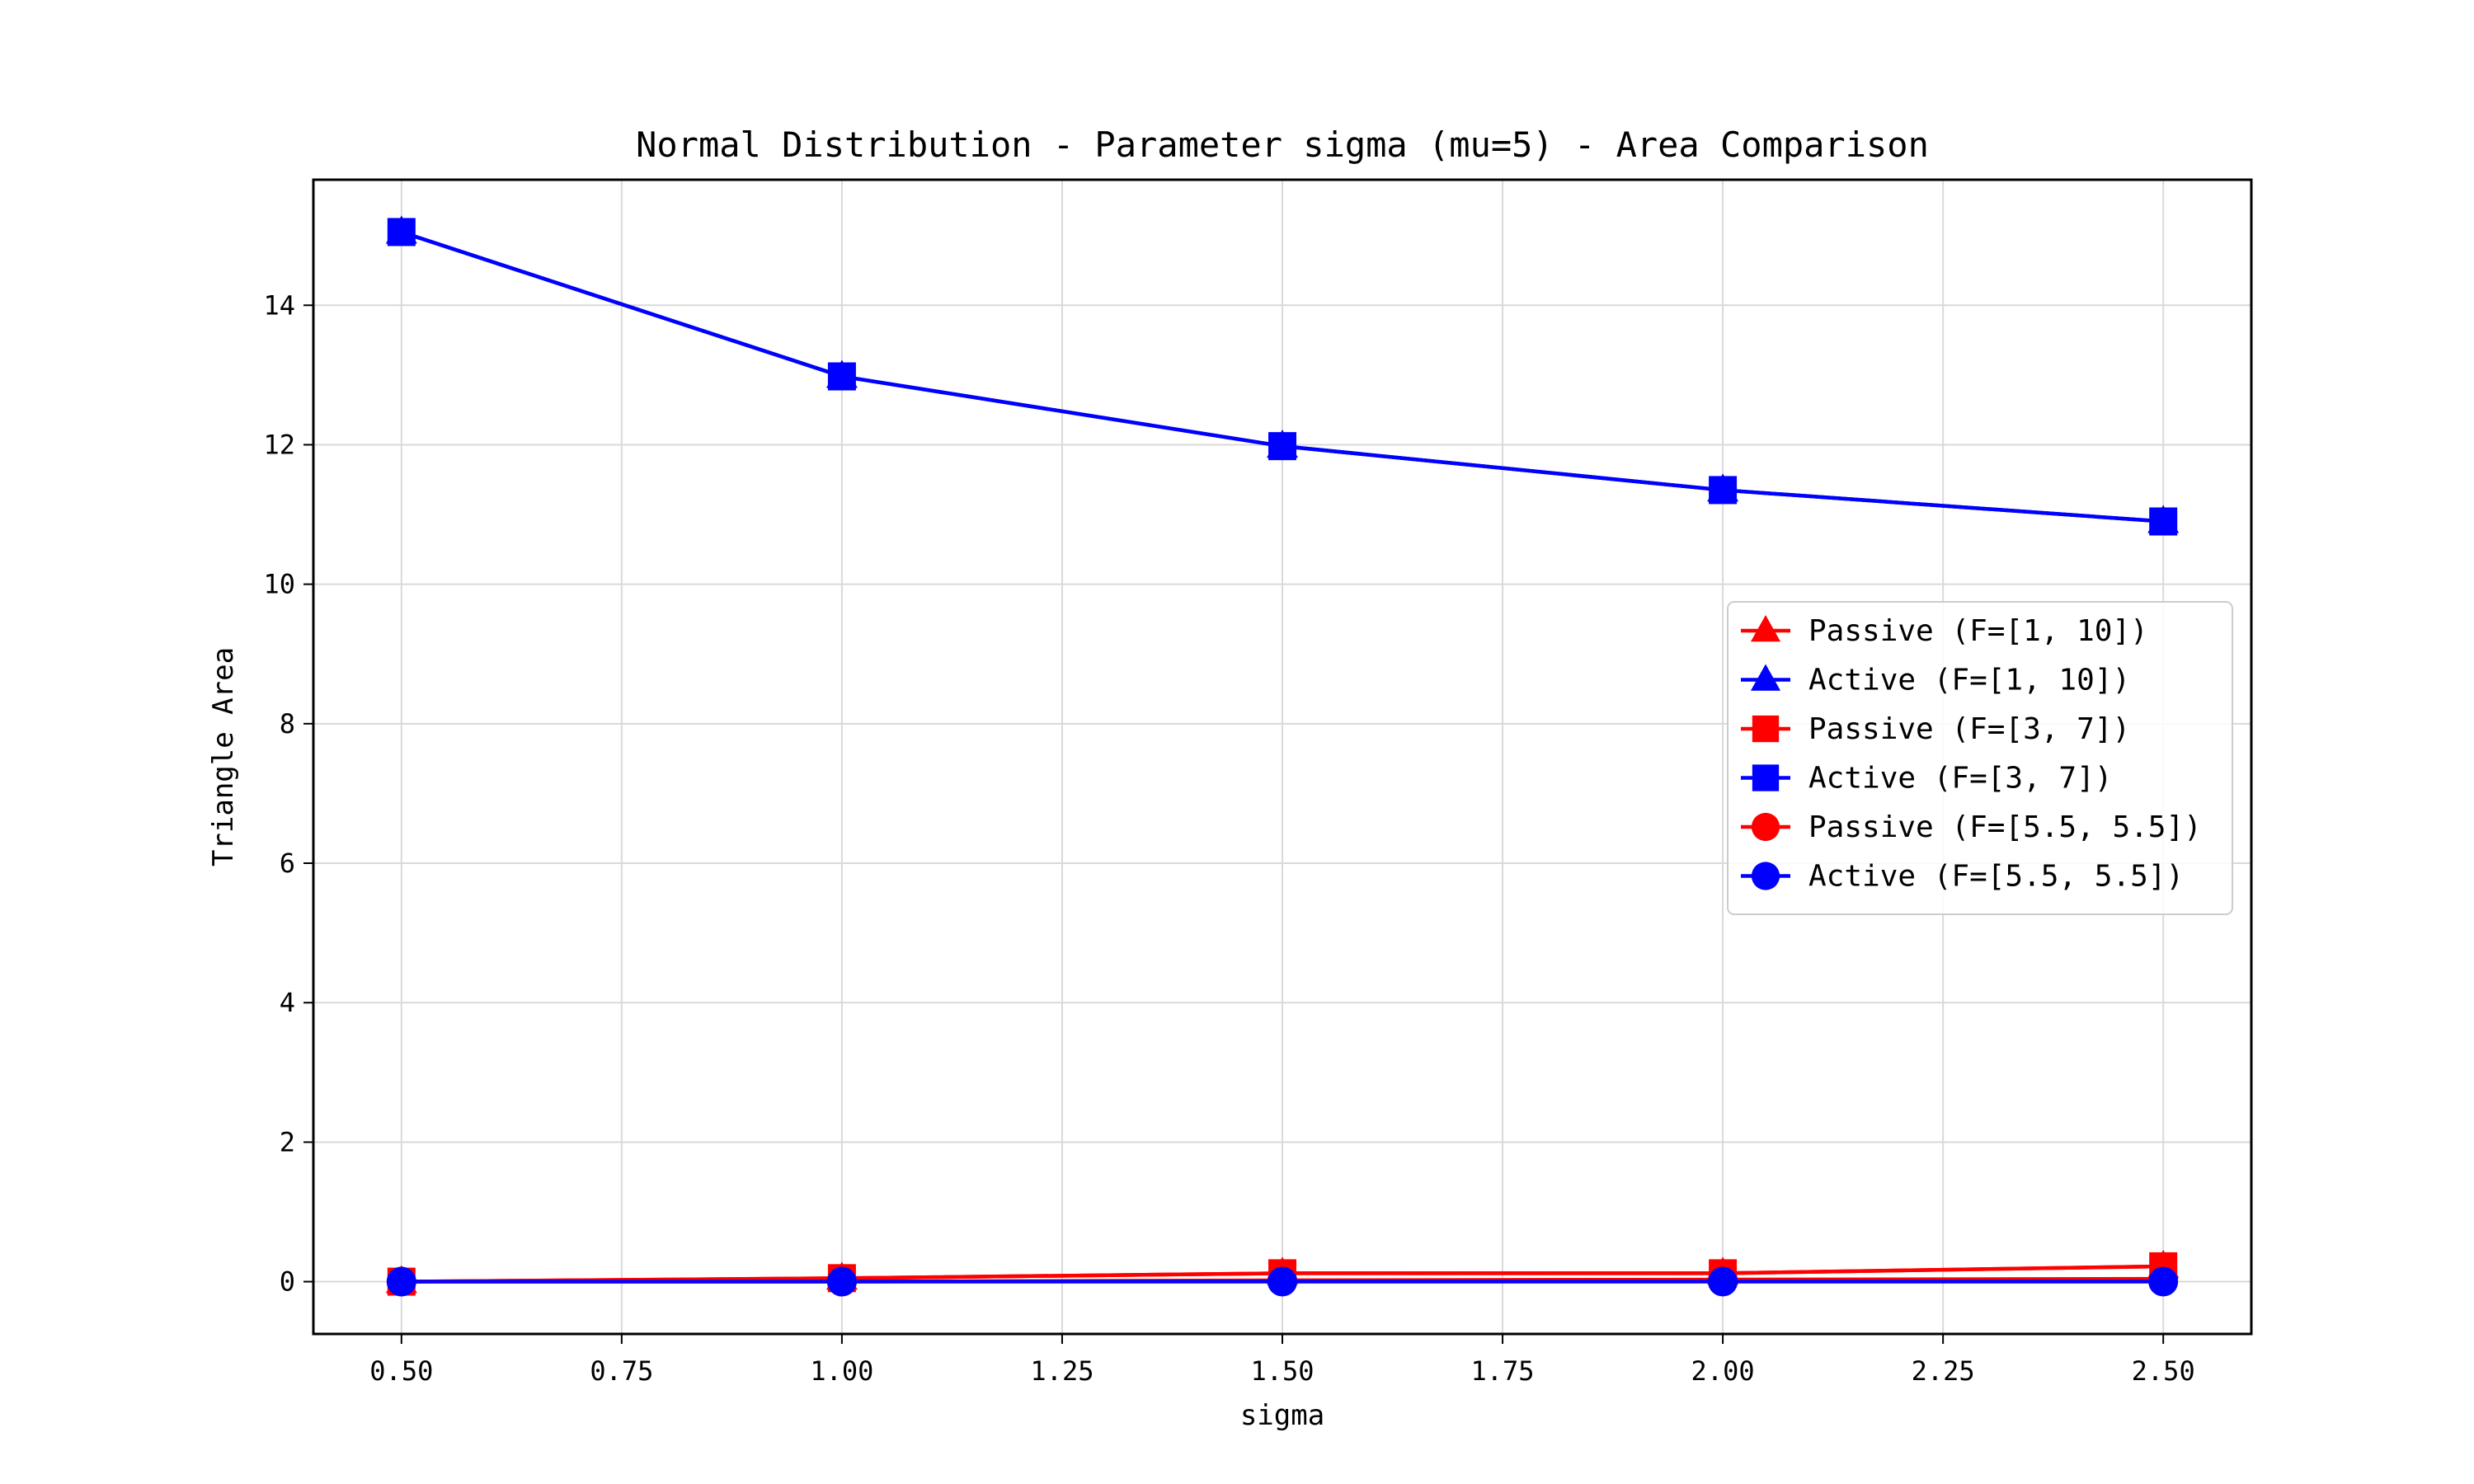 This screenshot has height=1484, width=2474. Describe the element at coordinates (287, 724) in the screenshot. I see `y-tick-label: 8` at that location.